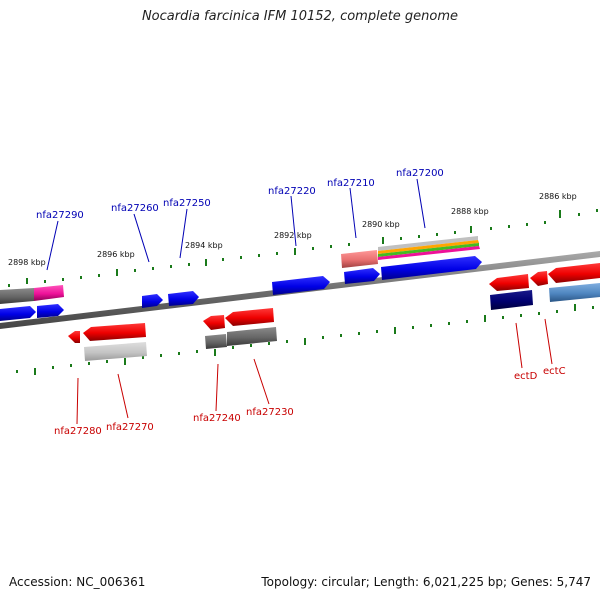  What do you see at coordinates (558, 196) in the screenshot?
I see `kbp-label-2886: 2886 kbp` at bounding box center [558, 196].